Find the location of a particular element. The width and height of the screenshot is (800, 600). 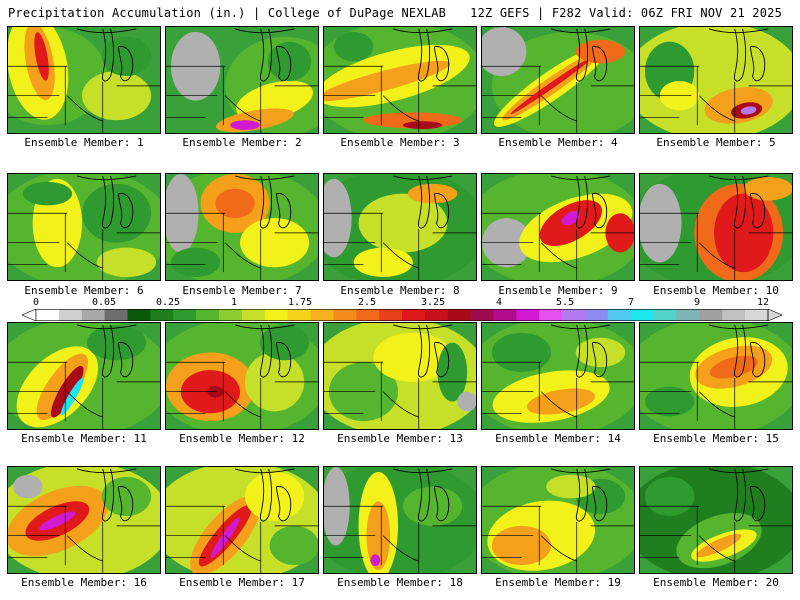

member-label: Ensemble Member: 11 is located at coordinates (84, 438).